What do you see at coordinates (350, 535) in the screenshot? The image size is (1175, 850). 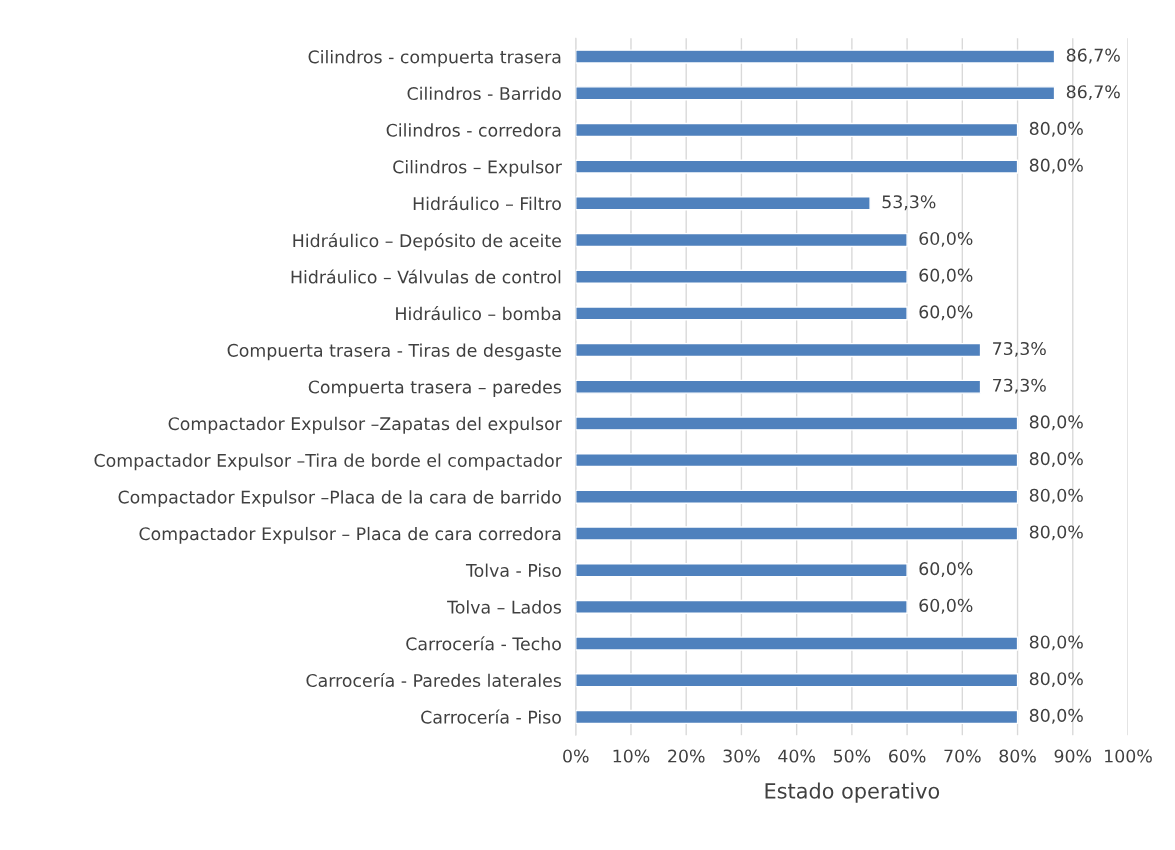 I see `y-tick-label: Compactador Expulsor – Placa de cara corredora` at bounding box center [350, 535].